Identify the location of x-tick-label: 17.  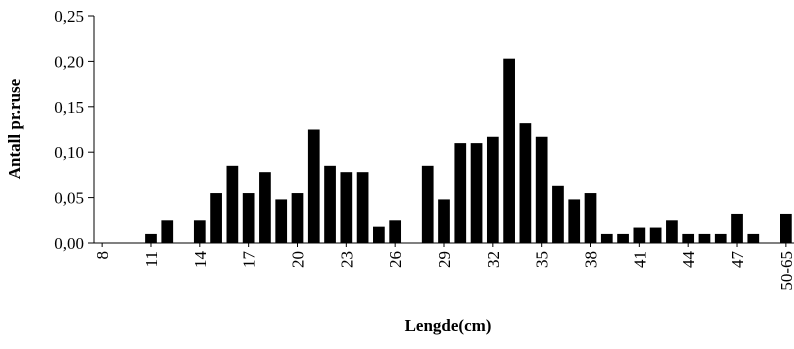
(249, 260).